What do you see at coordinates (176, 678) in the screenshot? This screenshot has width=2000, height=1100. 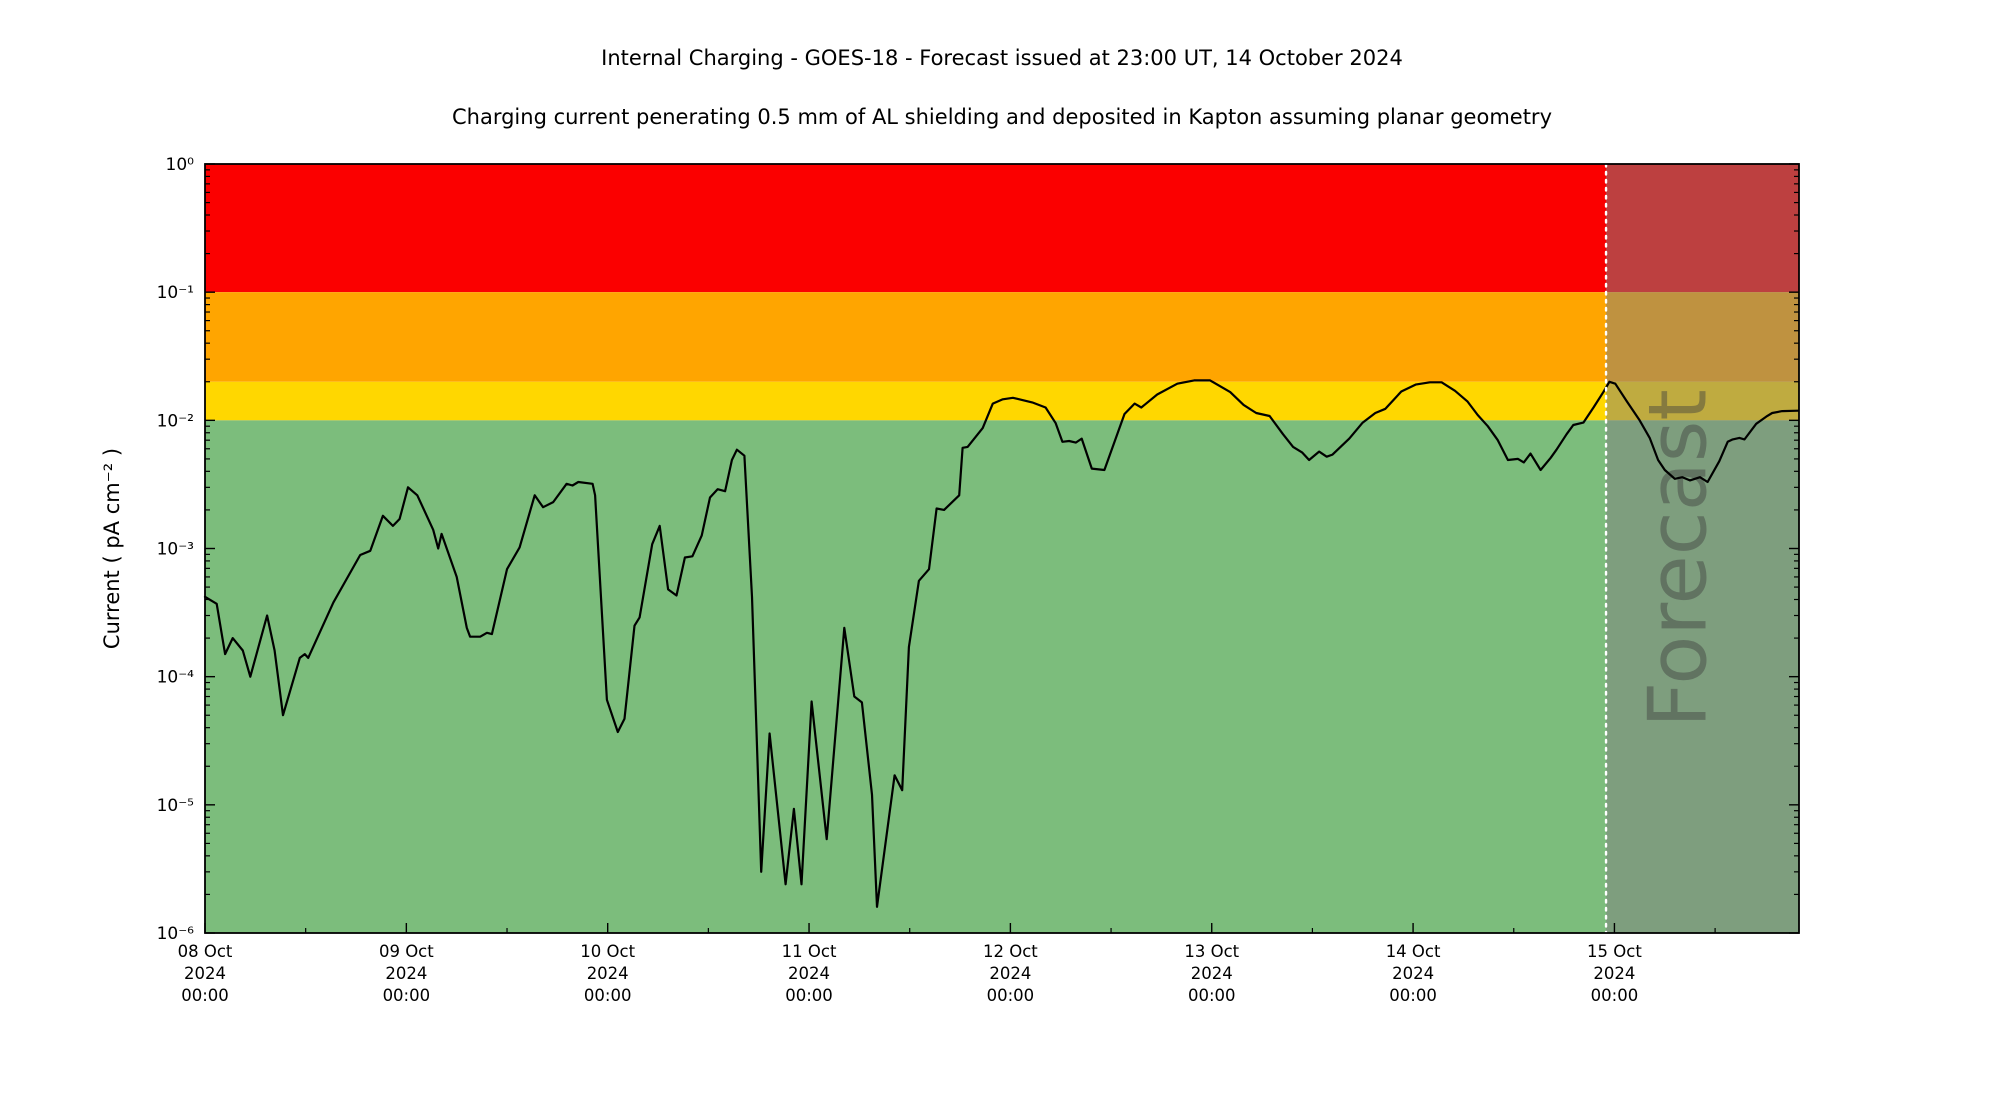 I see `y-tick-label: 10⁻⁴` at bounding box center [176, 678].